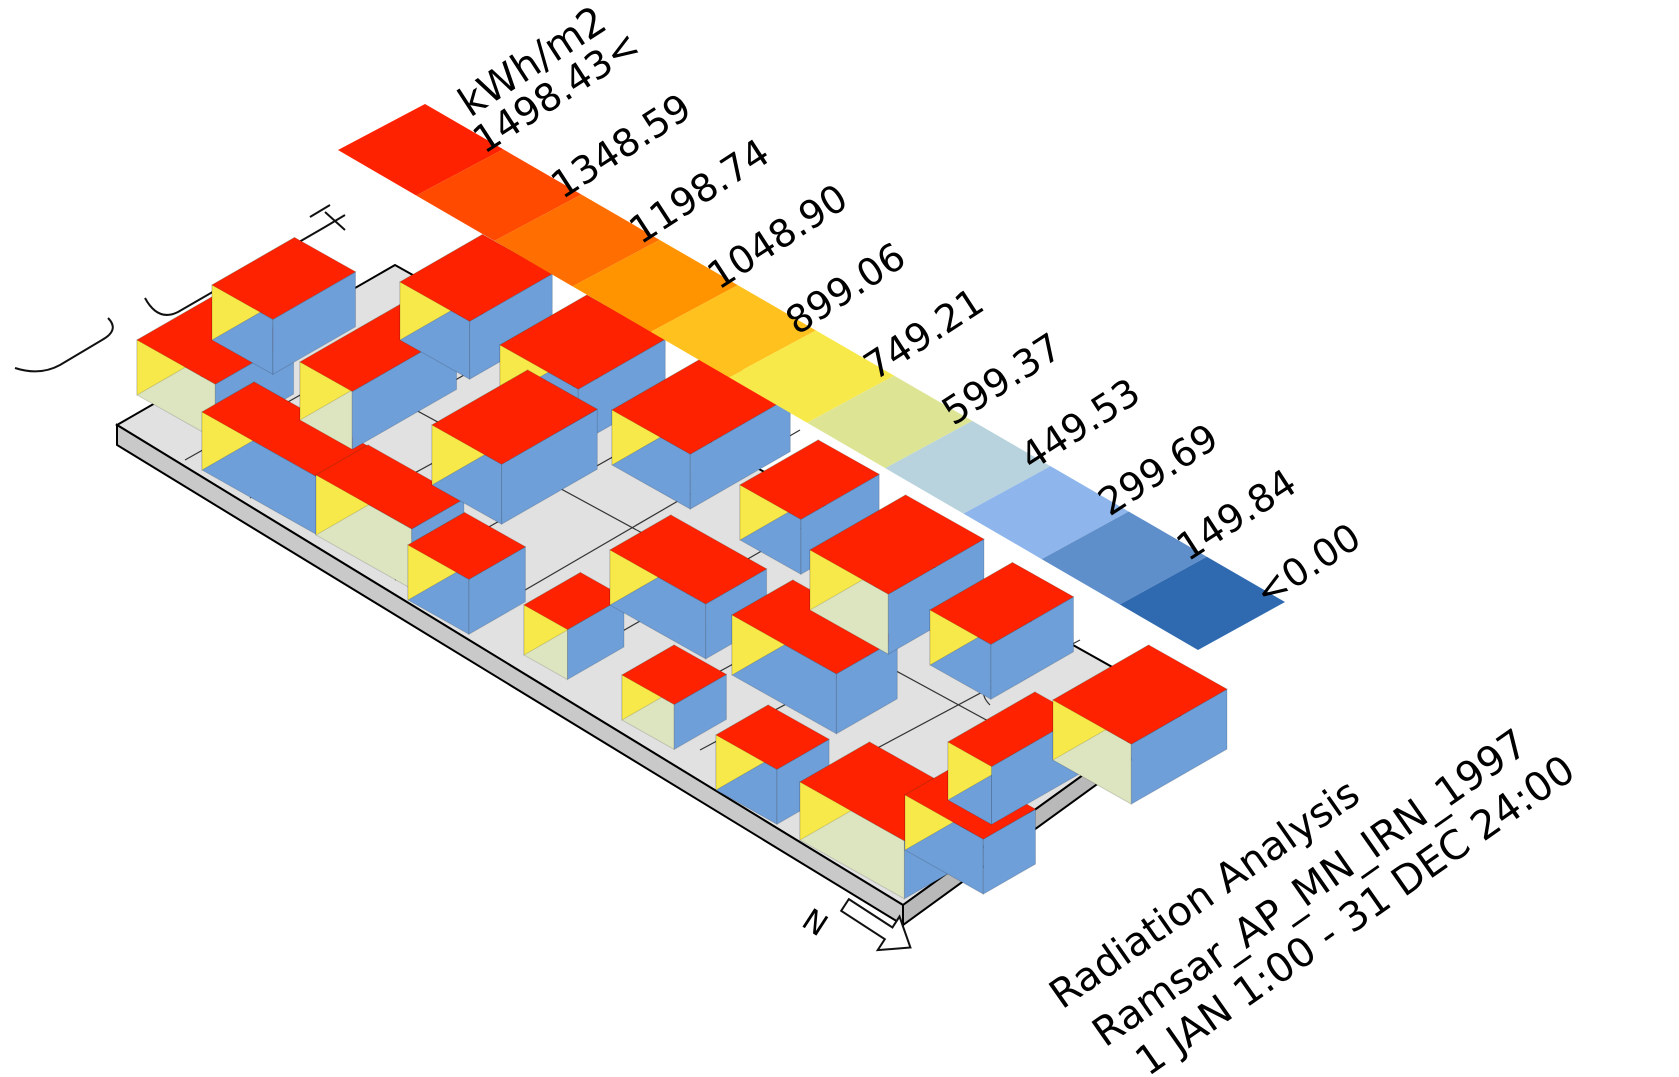 The height and width of the screenshot is (1077, 1679). What do you see at coordinates (815, 923) in the screenshot?
I see `north-label: N` at bounding box center [815, 923].